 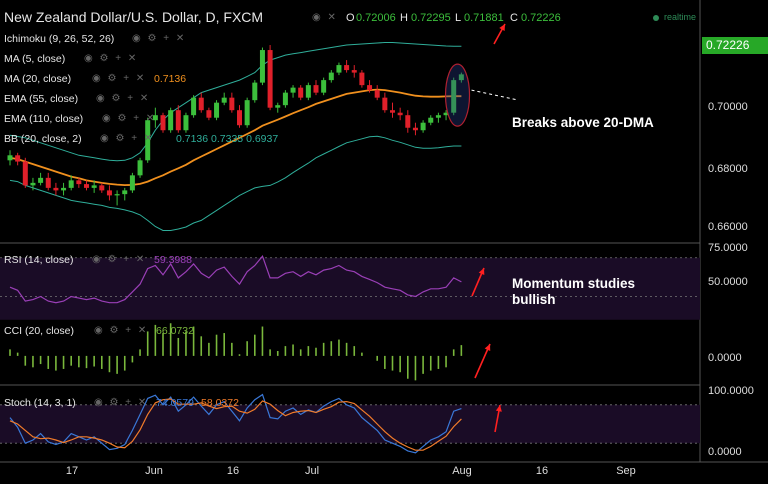 I want to click on breakout-highlight, so click(x=457, y=95).